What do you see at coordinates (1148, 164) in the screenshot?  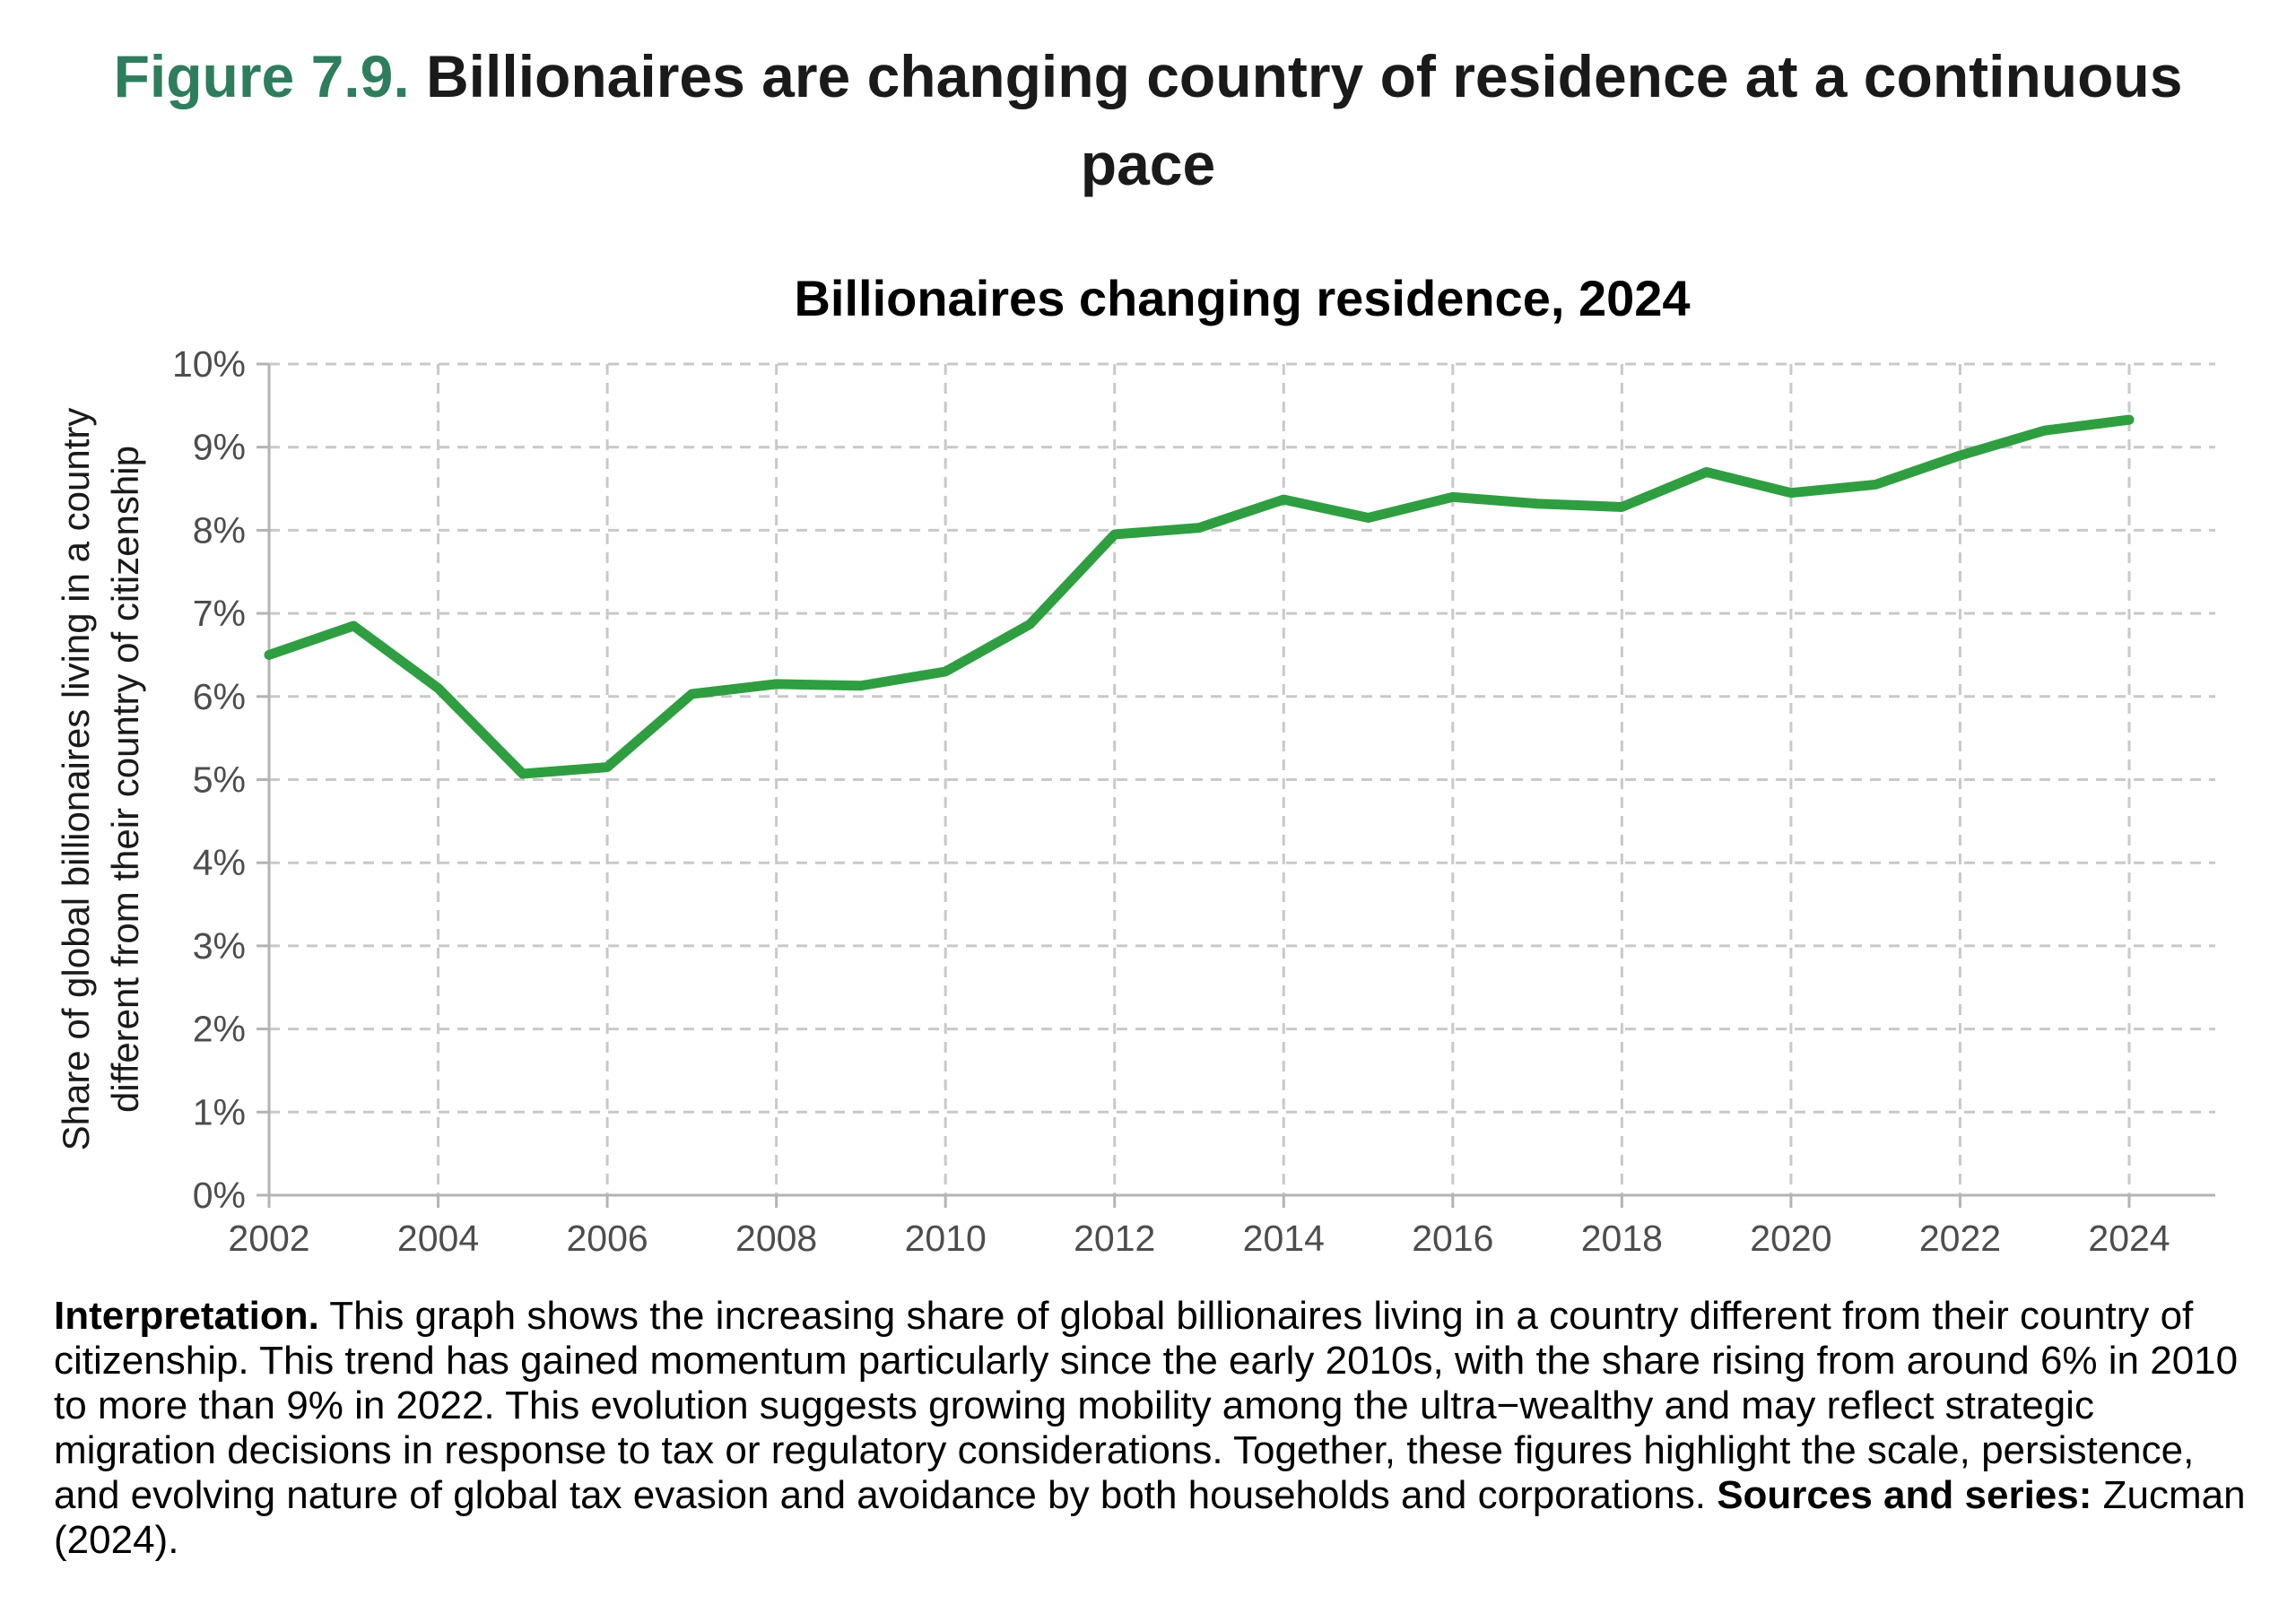 I see `figure-title-line2: pace` at bounding box center [1148, 164].